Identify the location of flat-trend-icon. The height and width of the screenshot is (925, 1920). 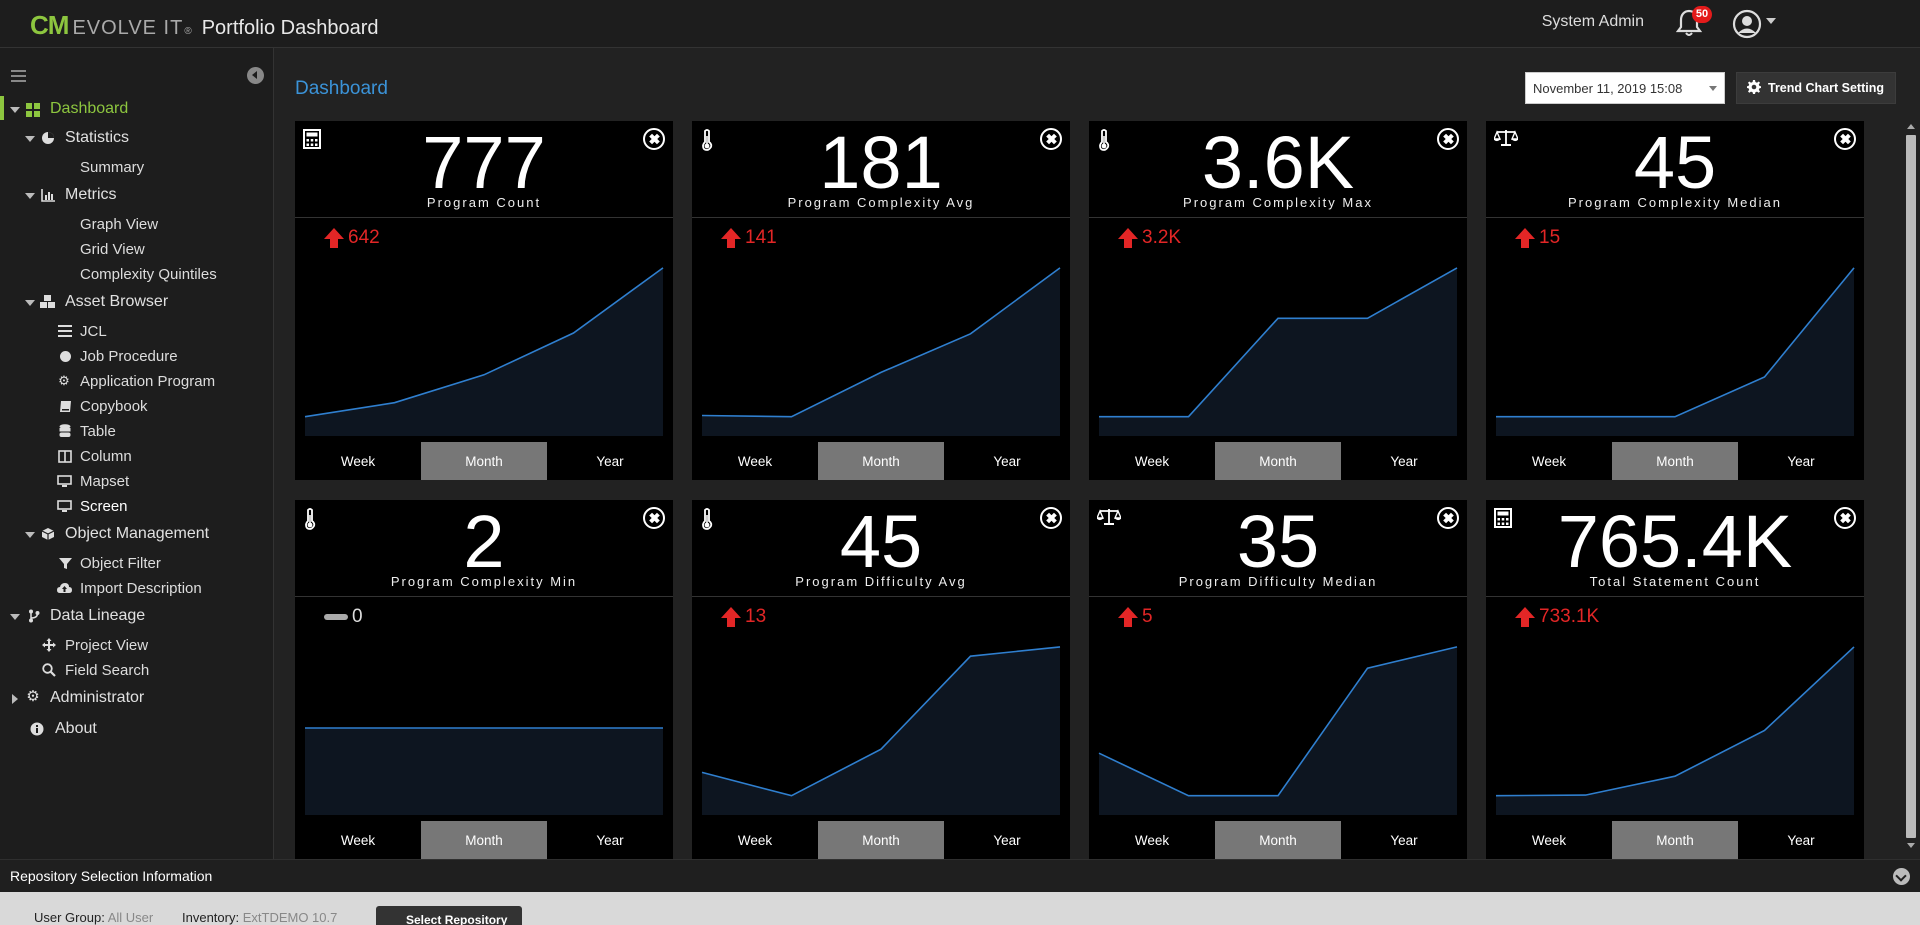
(336, 617).